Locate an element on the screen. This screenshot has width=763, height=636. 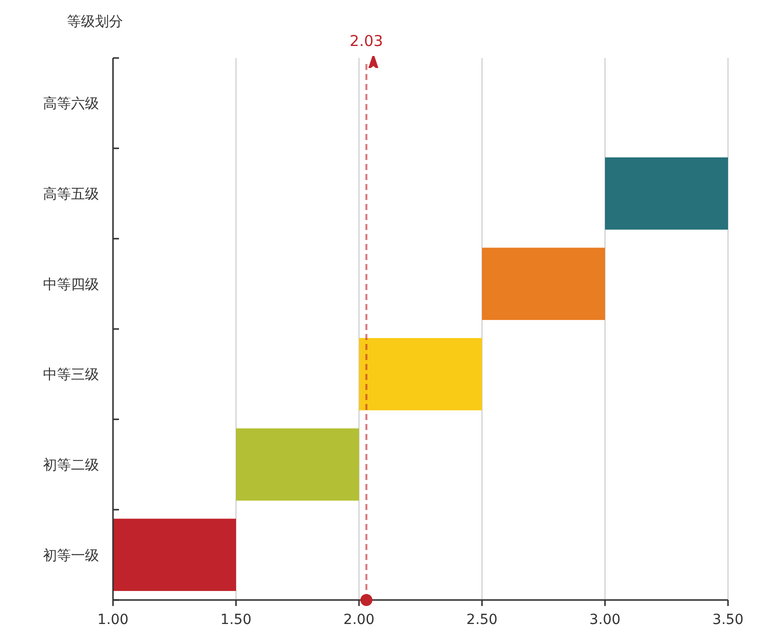
y-tick-label: 高等六级 is located at coordinates (71, 104).